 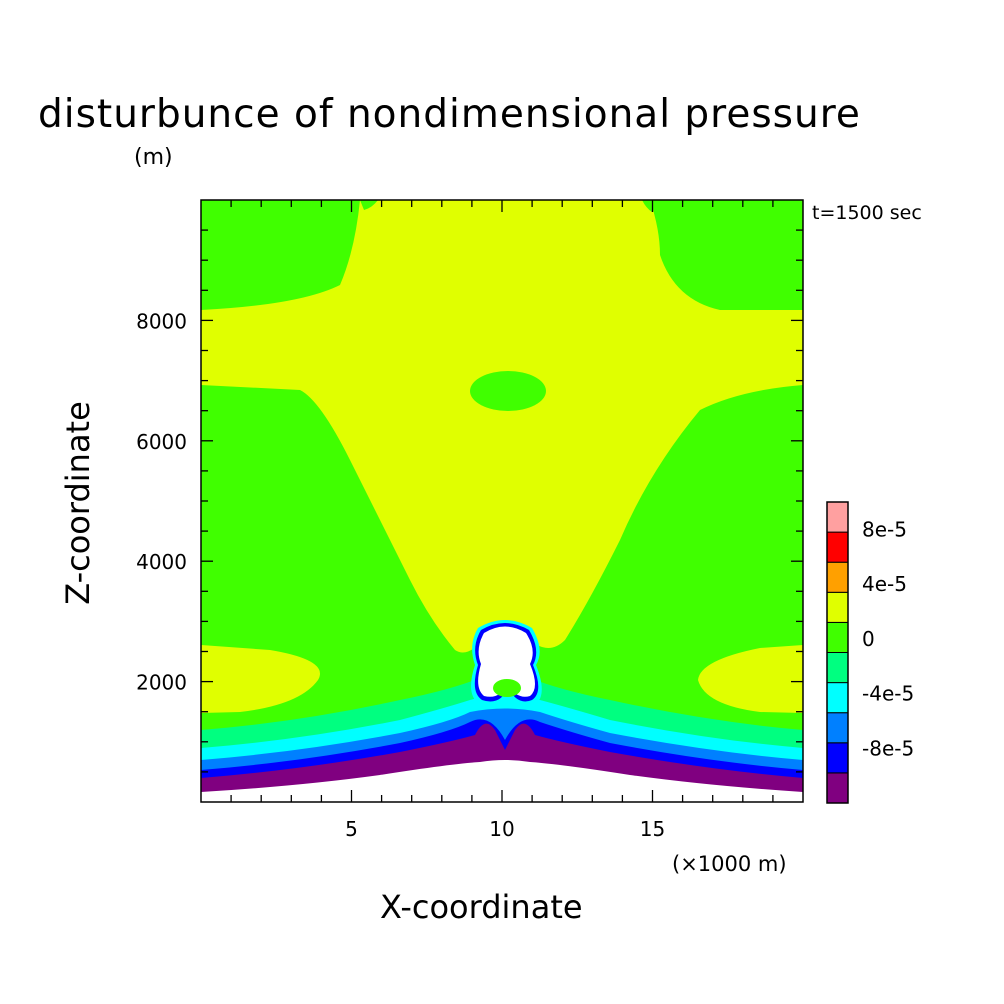 I want to click on colorbar-tick-label: 4e-5, so click(x=884, y=584).